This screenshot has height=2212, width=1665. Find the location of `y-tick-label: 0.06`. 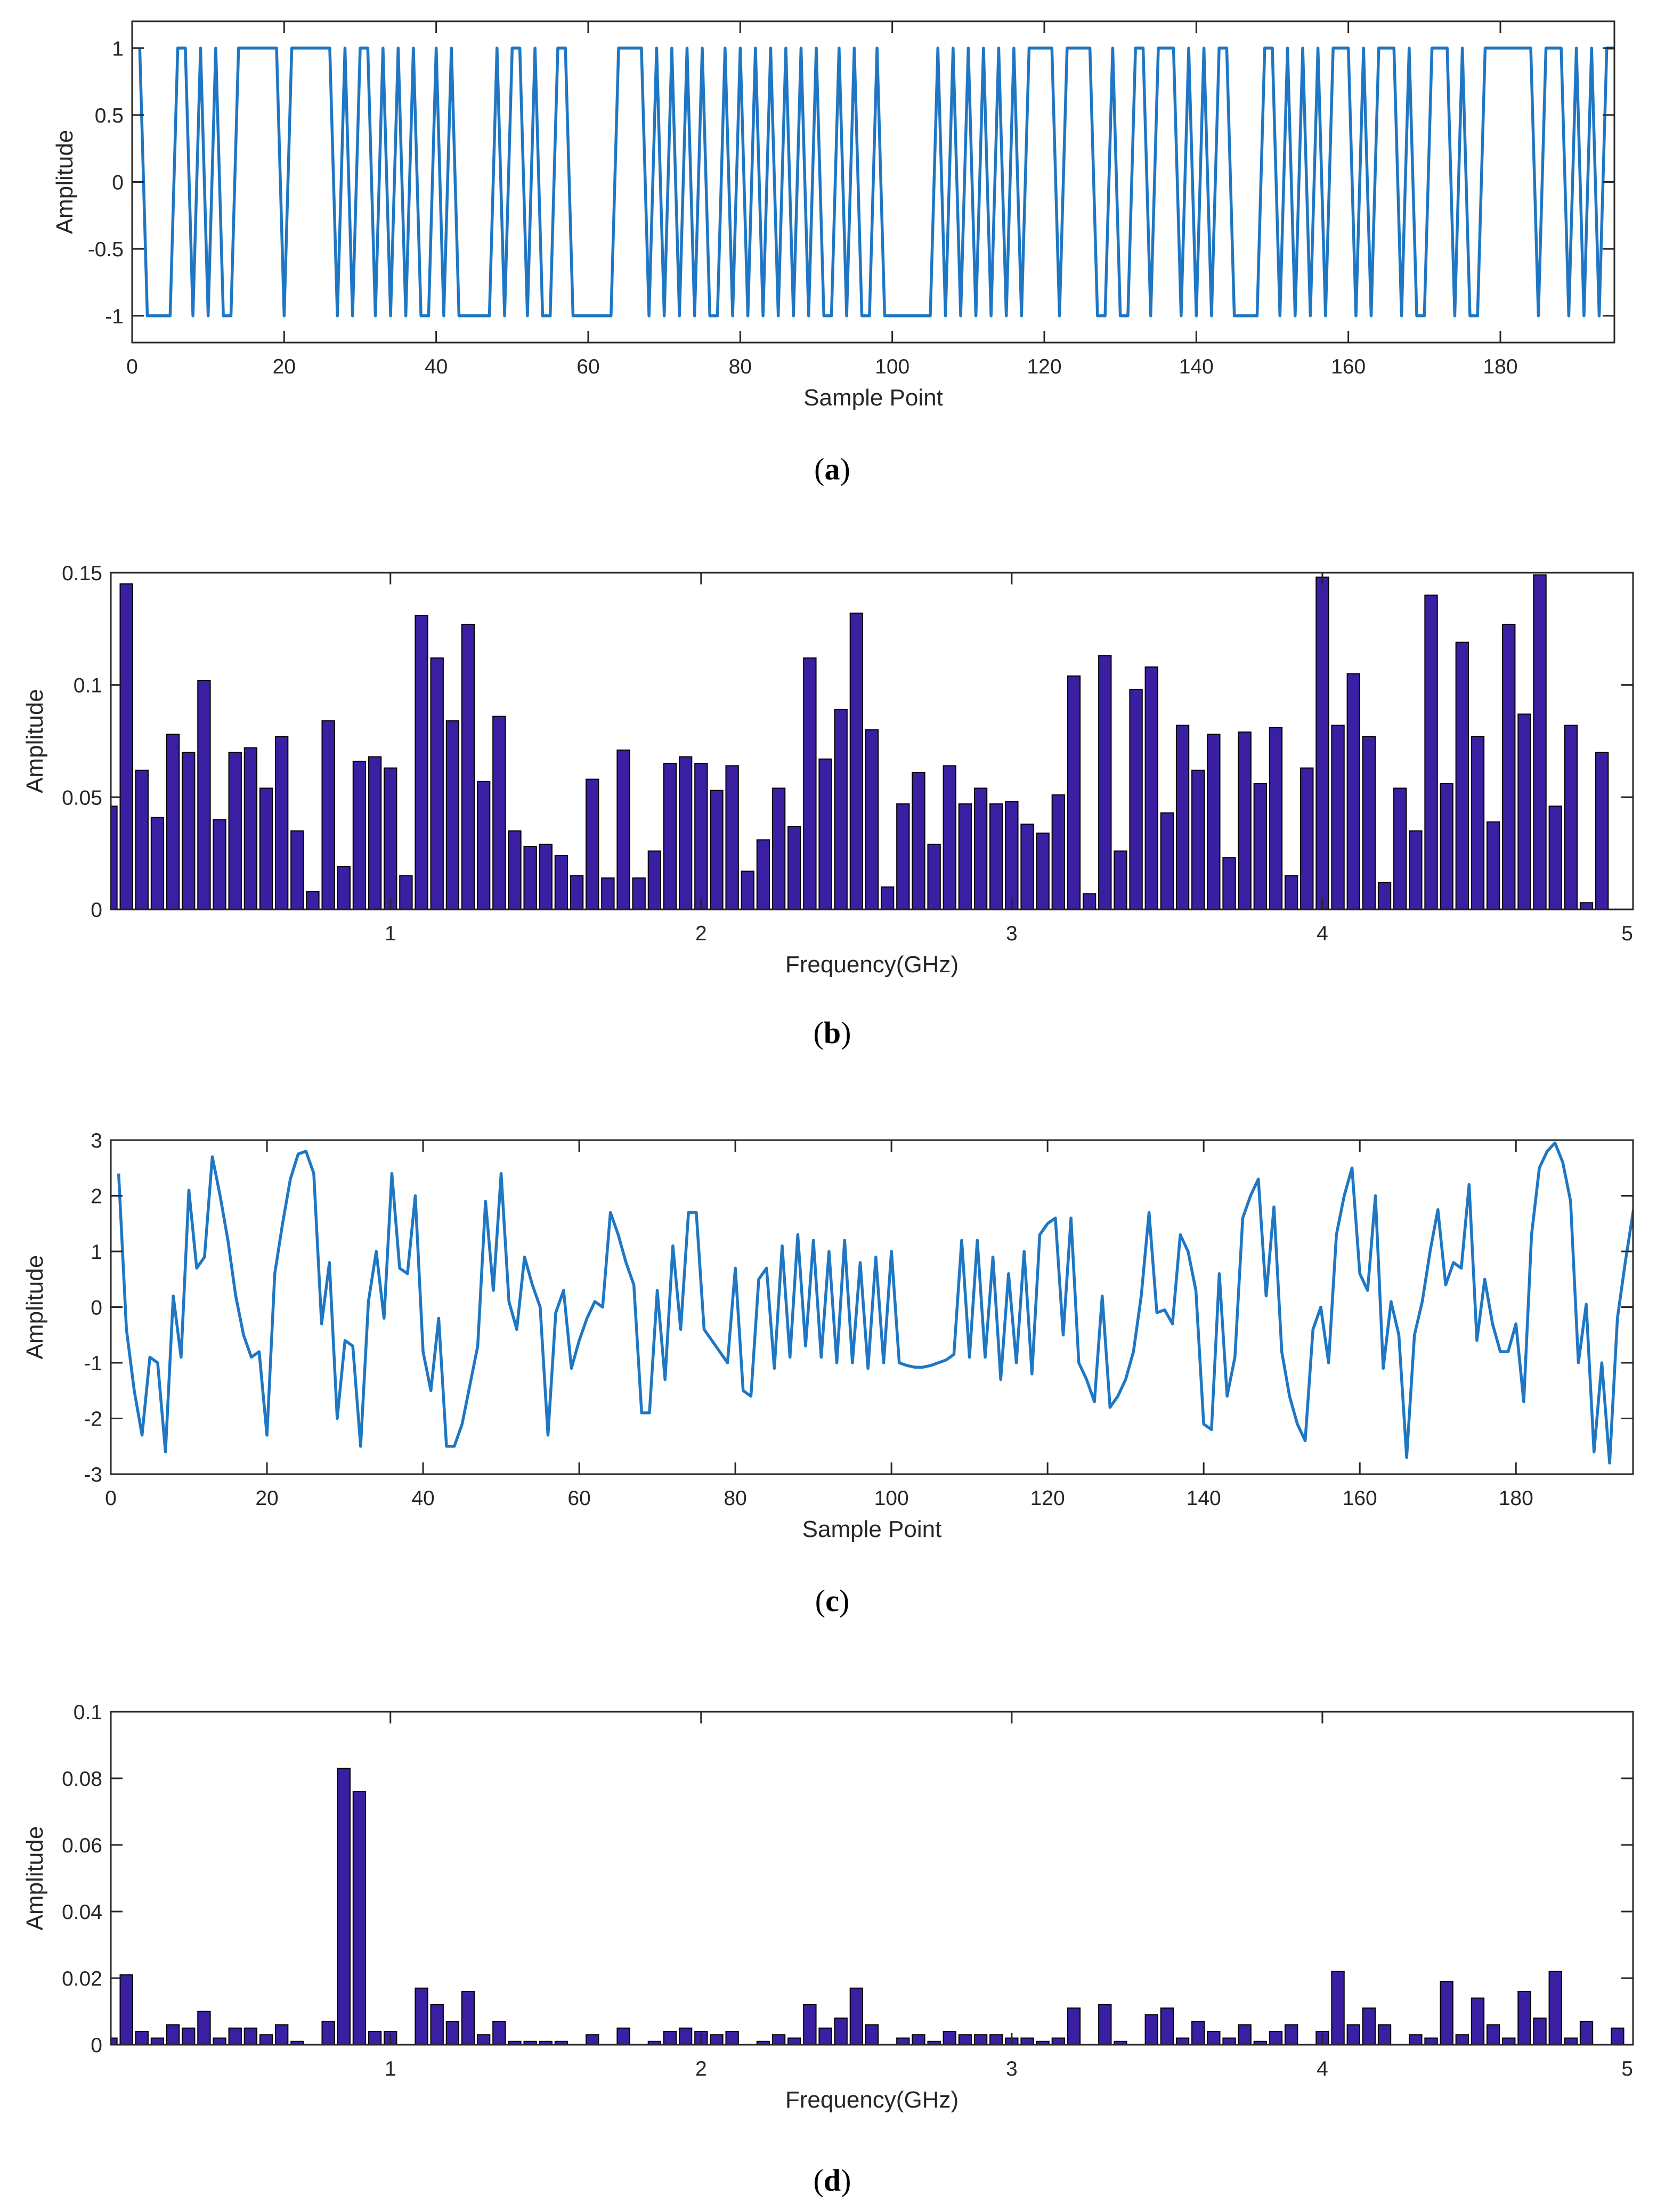

y-tick-label: 0.06 is located at coordinates (82, 1845).